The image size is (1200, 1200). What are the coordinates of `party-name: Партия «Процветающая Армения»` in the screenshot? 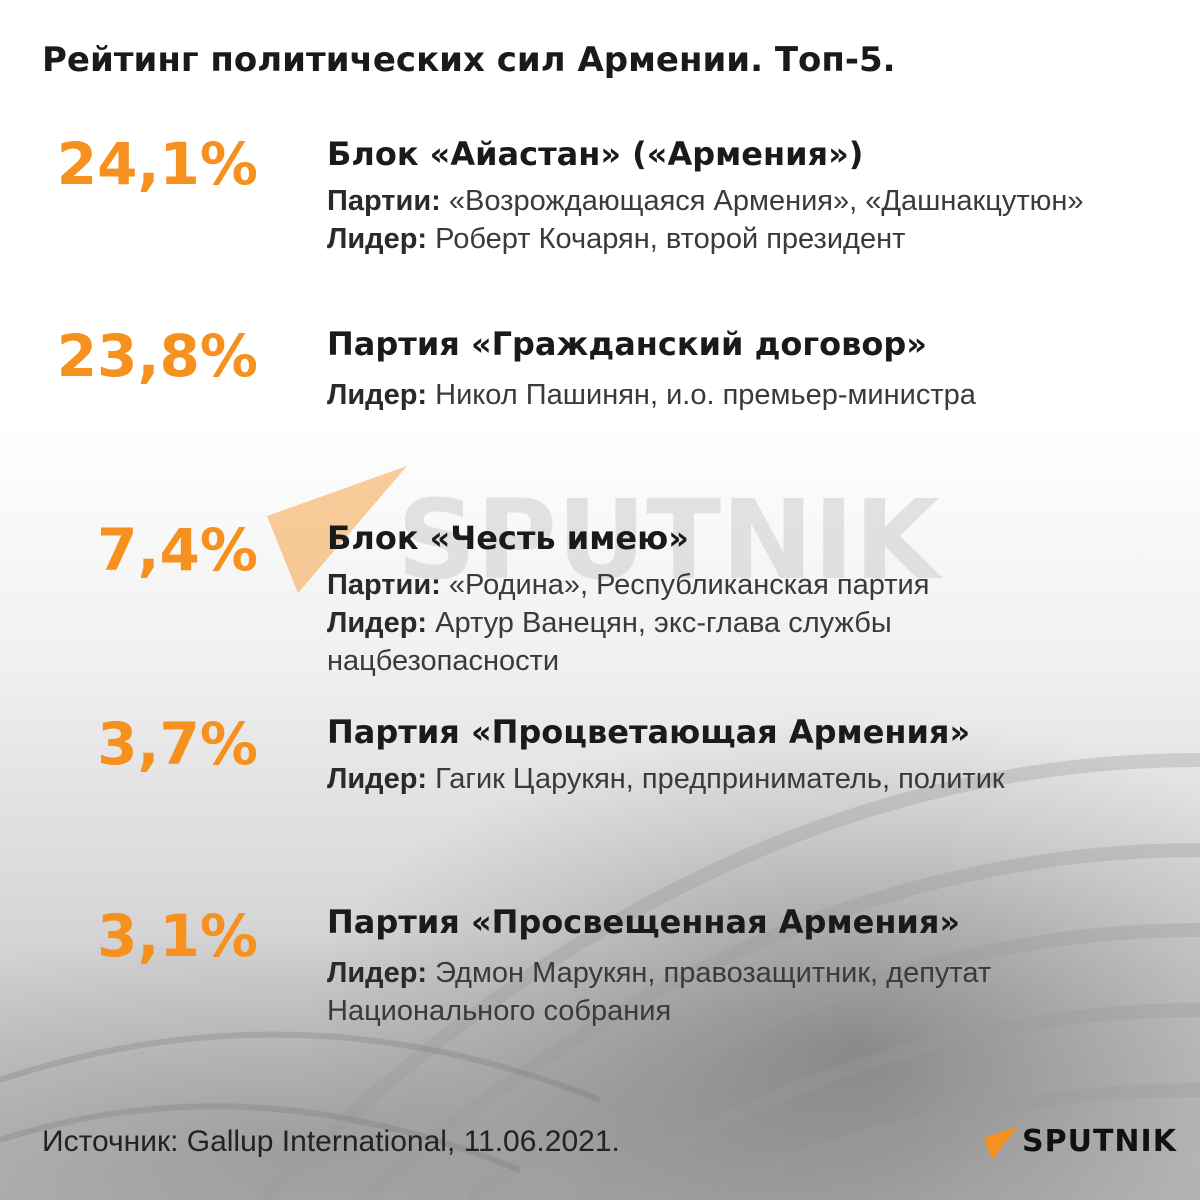 It's located at (649, 732).